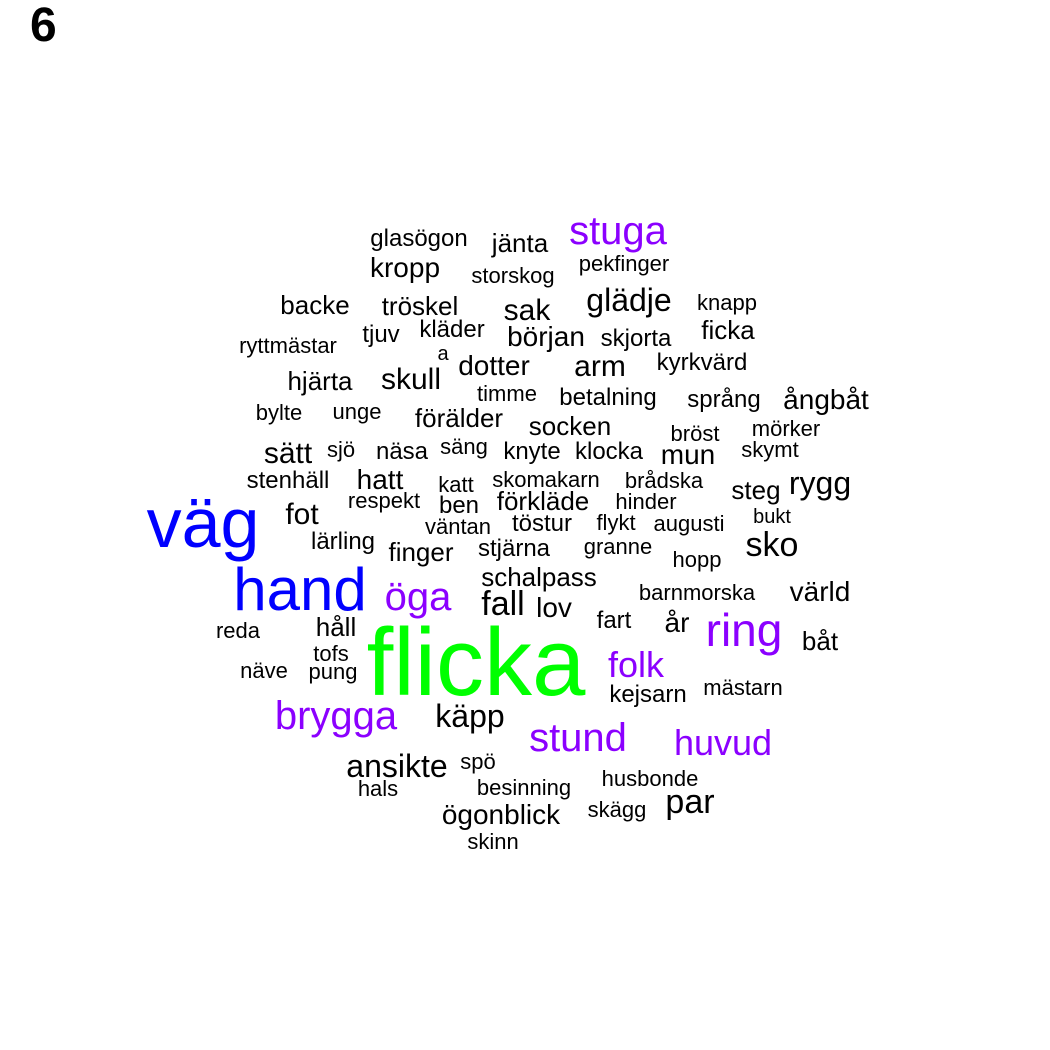 Image resolution: width=1050 pixels, height=1050 pixels. What do you see at coordinates (648, 694) in the screenshot?
I see `word-cloud-term: kejsarn` at bounding box center [648, 694].